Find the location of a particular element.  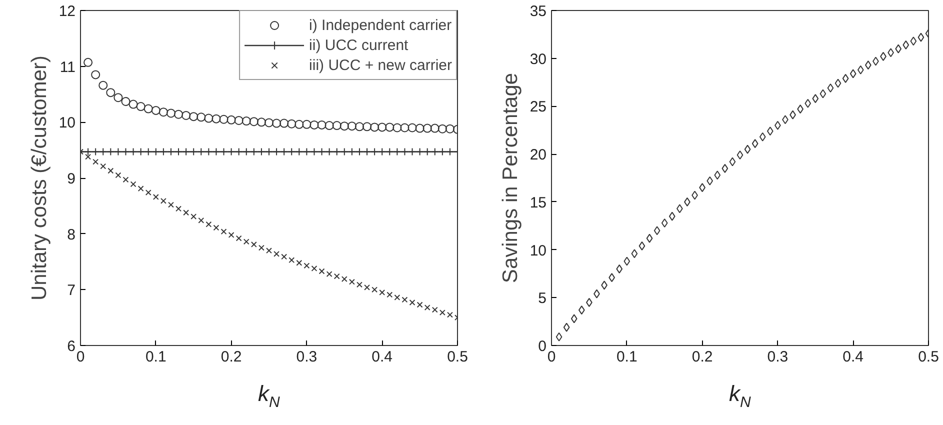

y-tick-label: 5 is located at coordinates (542, 299).